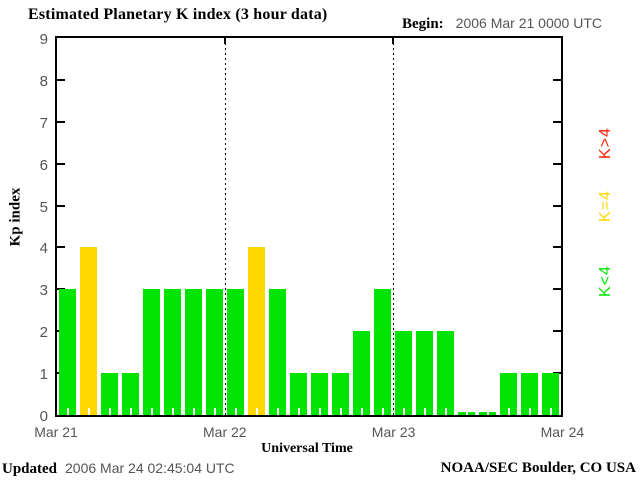 The width and height of the screenshot is (640, 480). I want to click on y-axis-number: 6, so click(43, 165).